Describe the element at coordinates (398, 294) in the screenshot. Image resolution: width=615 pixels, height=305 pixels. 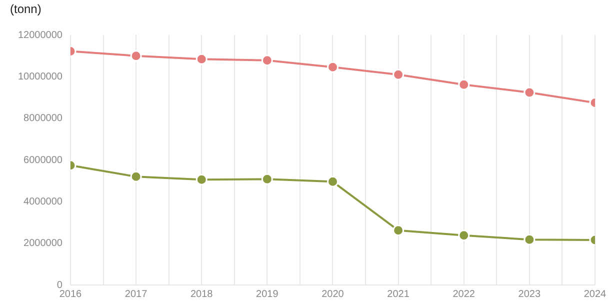
I see `x-tick-label: 2021` at that location.